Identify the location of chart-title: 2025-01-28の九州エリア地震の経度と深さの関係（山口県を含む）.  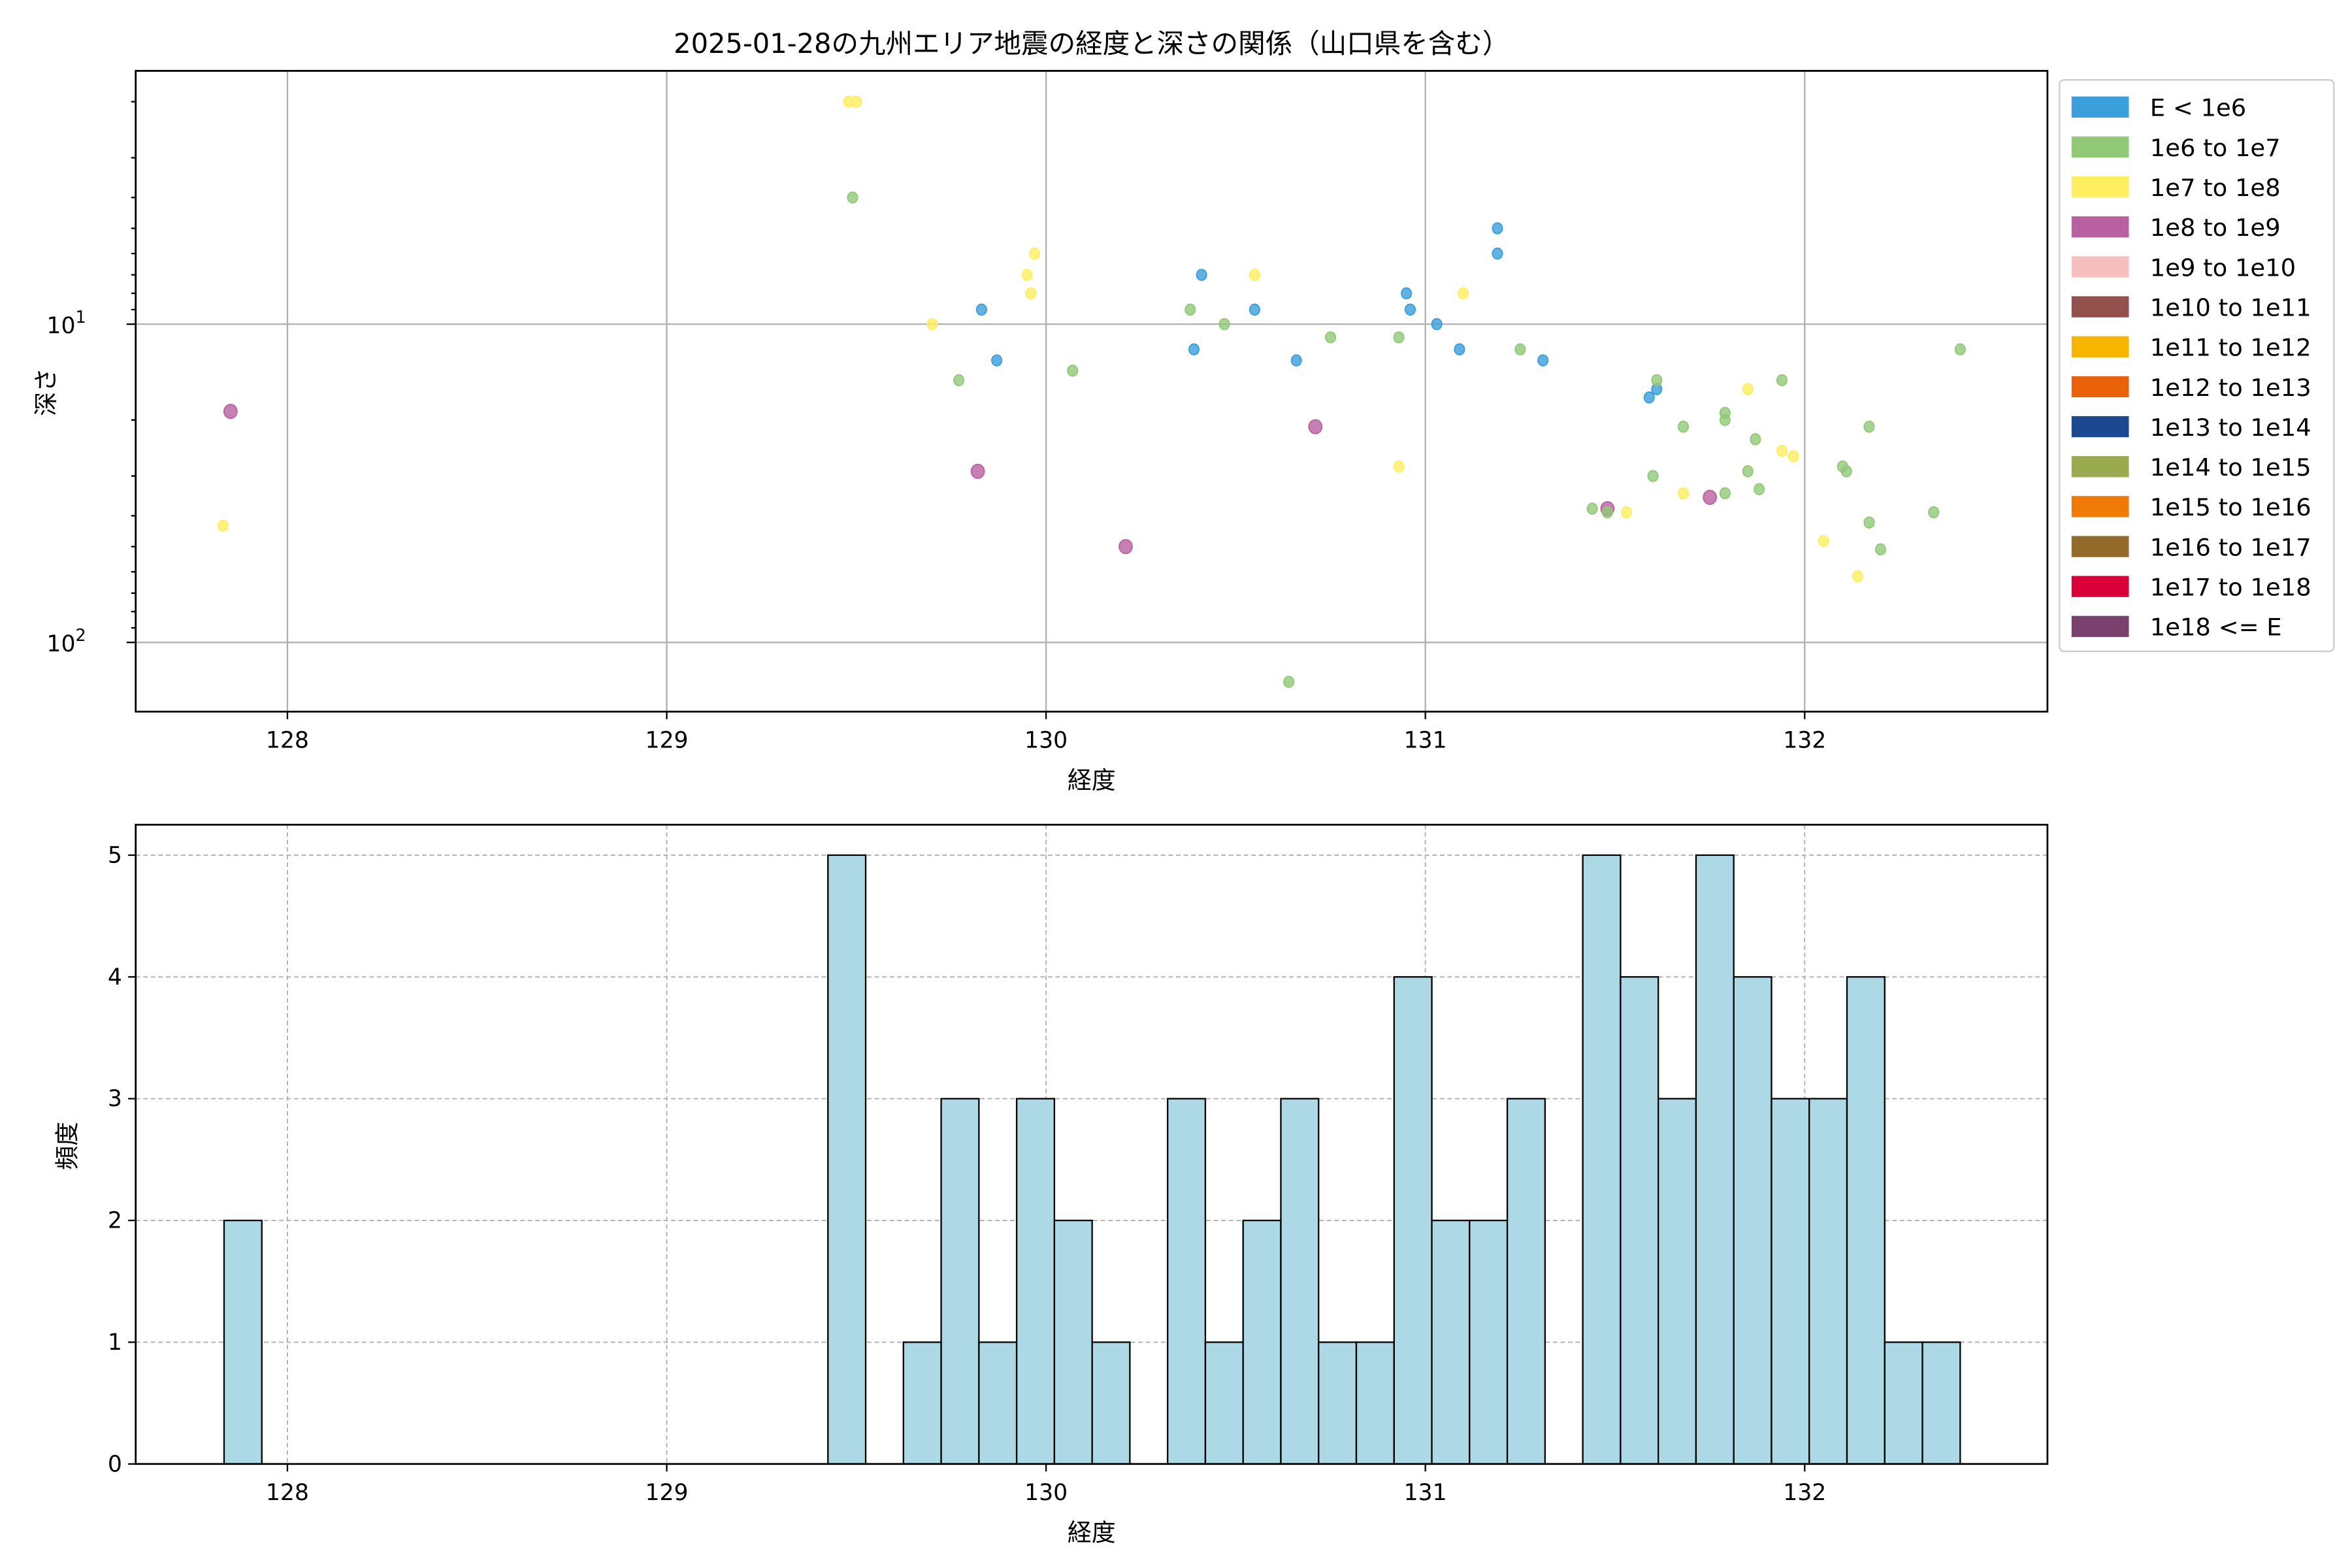
(1091, 43).